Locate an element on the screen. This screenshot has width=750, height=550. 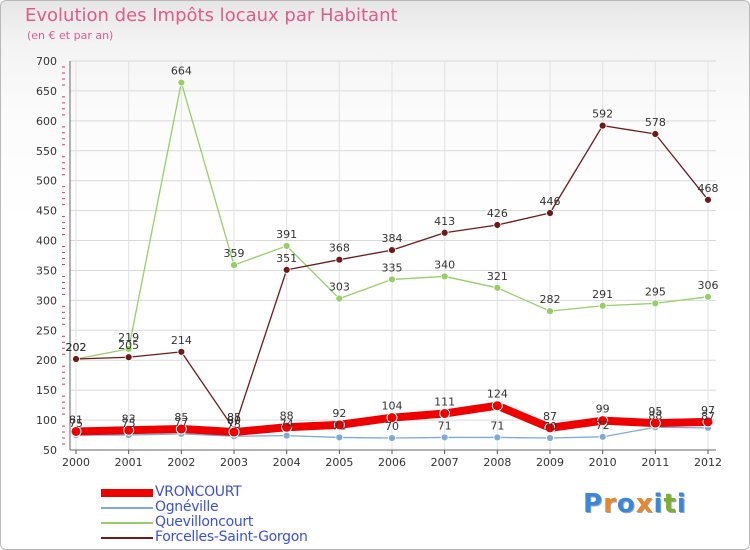
y-tick-label: 250 is located at coordinates (46, 330).